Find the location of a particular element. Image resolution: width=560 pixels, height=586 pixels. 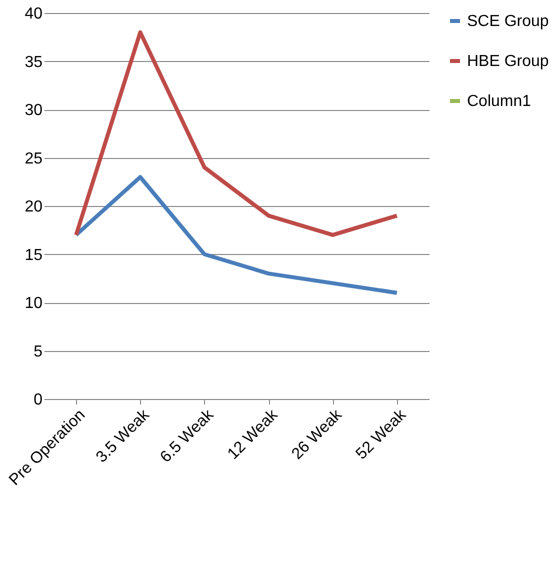

legend-label: Column1 is located at coordinates (499, 101).